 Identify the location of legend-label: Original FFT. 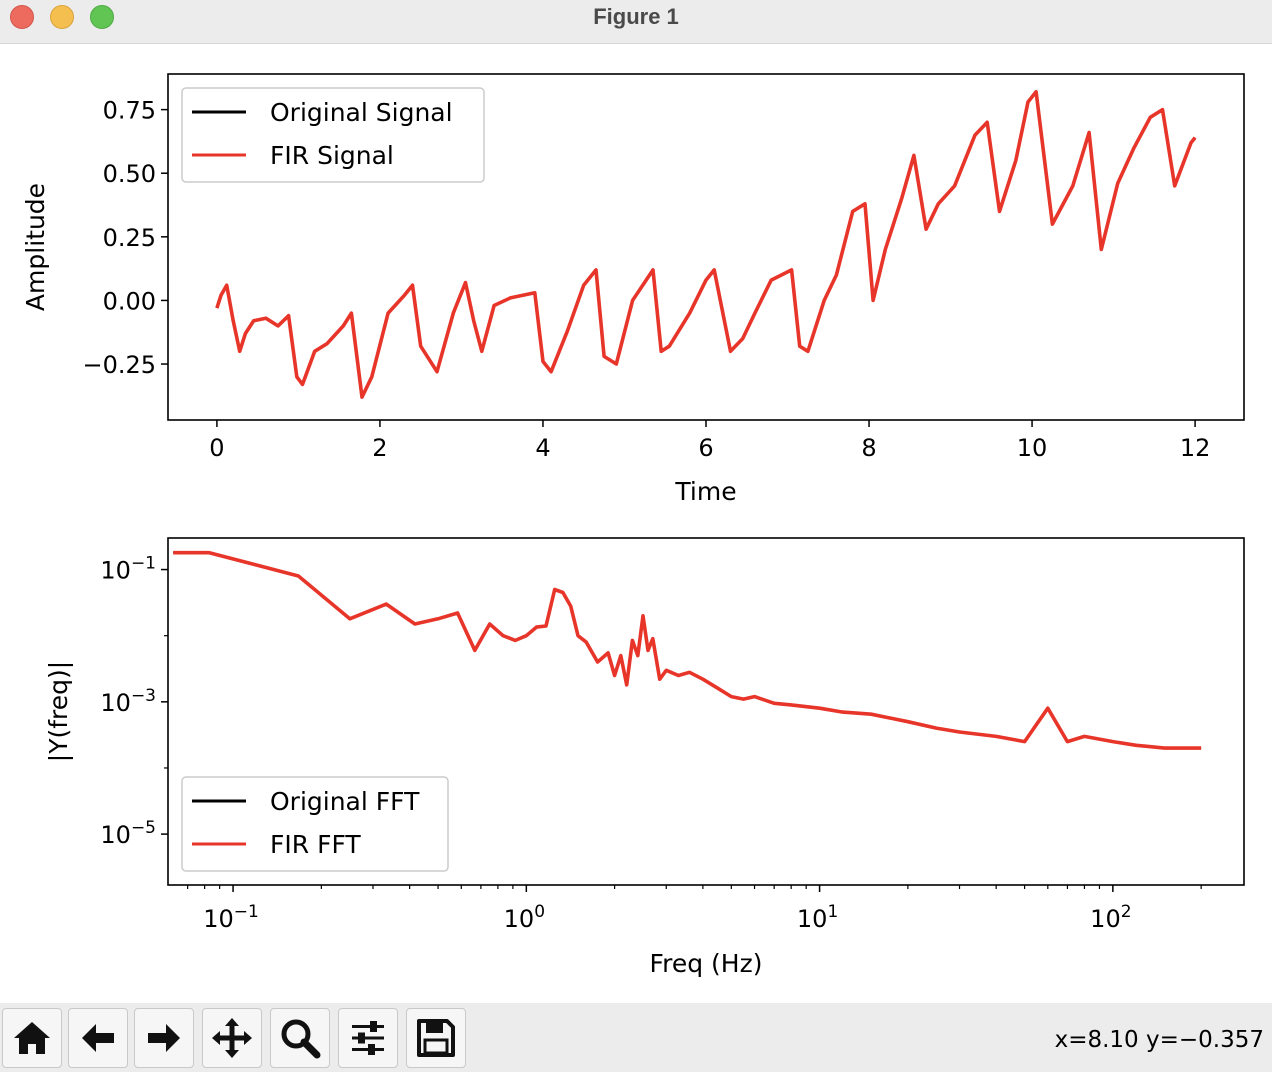
(345, 801).